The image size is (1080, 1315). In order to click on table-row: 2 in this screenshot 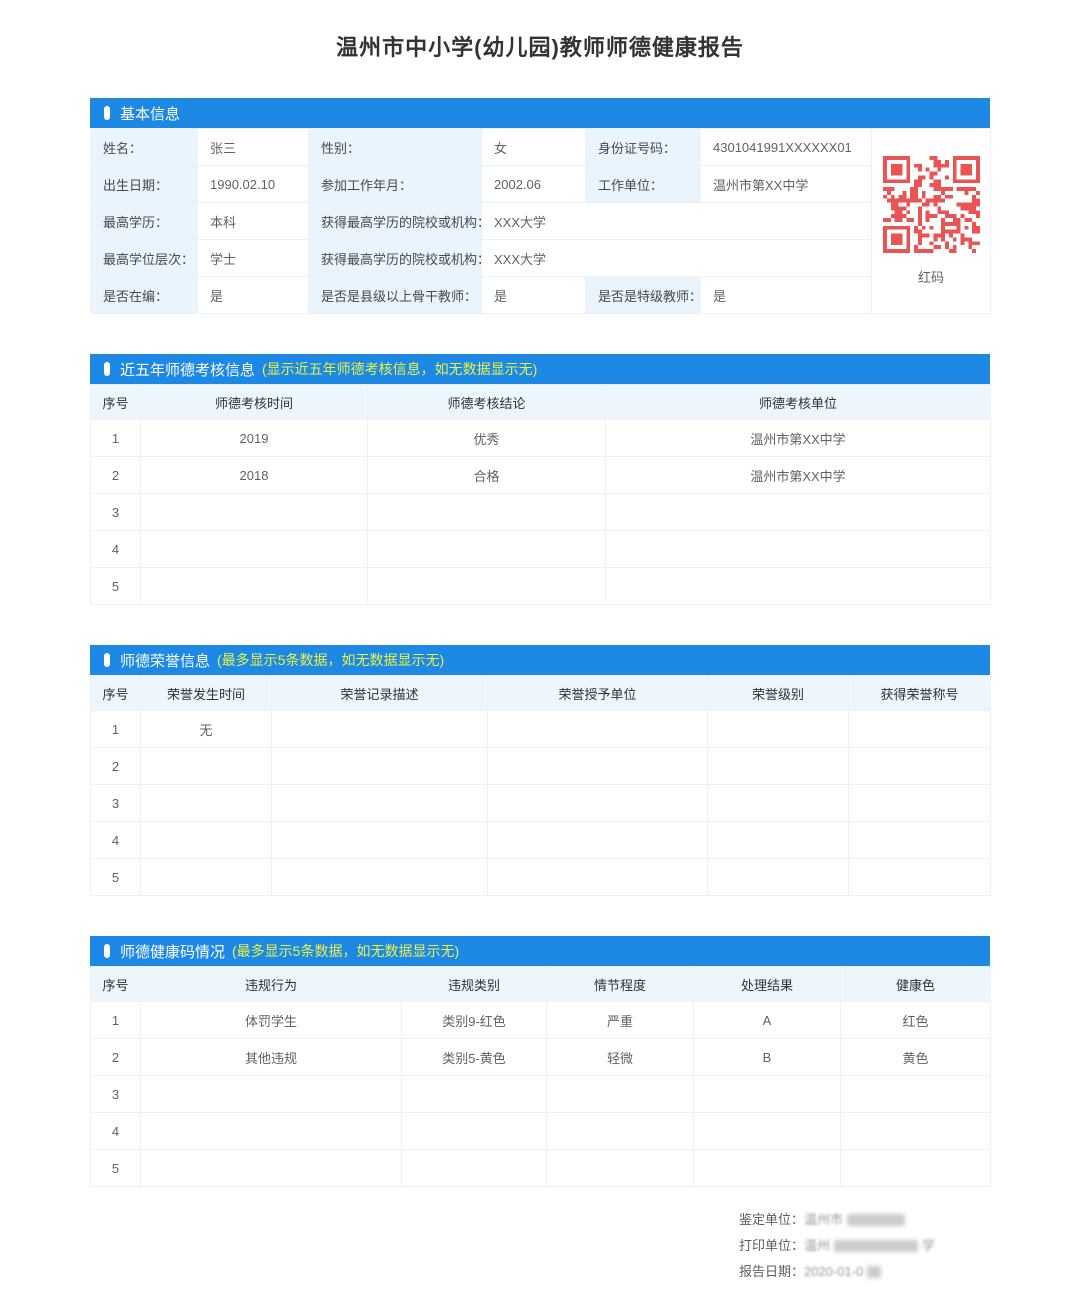, I will do `click(540, 766)`.